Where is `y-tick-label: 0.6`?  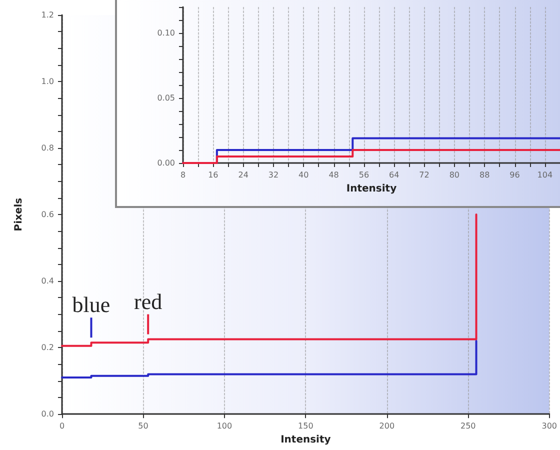
y-tick-label: 0.6 is located at coordinates (47, 215).